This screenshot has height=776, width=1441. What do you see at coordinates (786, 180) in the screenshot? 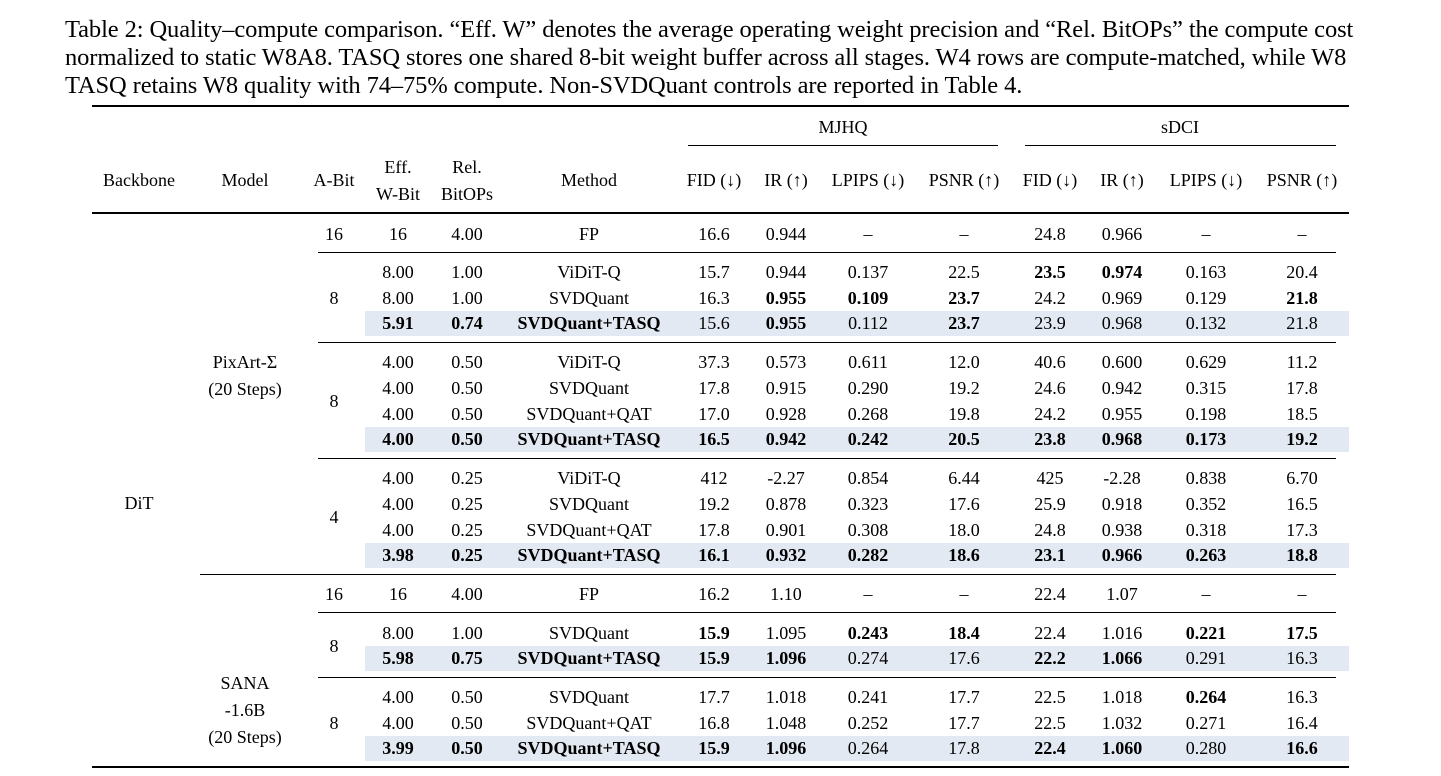
I see `col-header-mjhq-ir: IR (↑)` at bounding box center [786, 180].